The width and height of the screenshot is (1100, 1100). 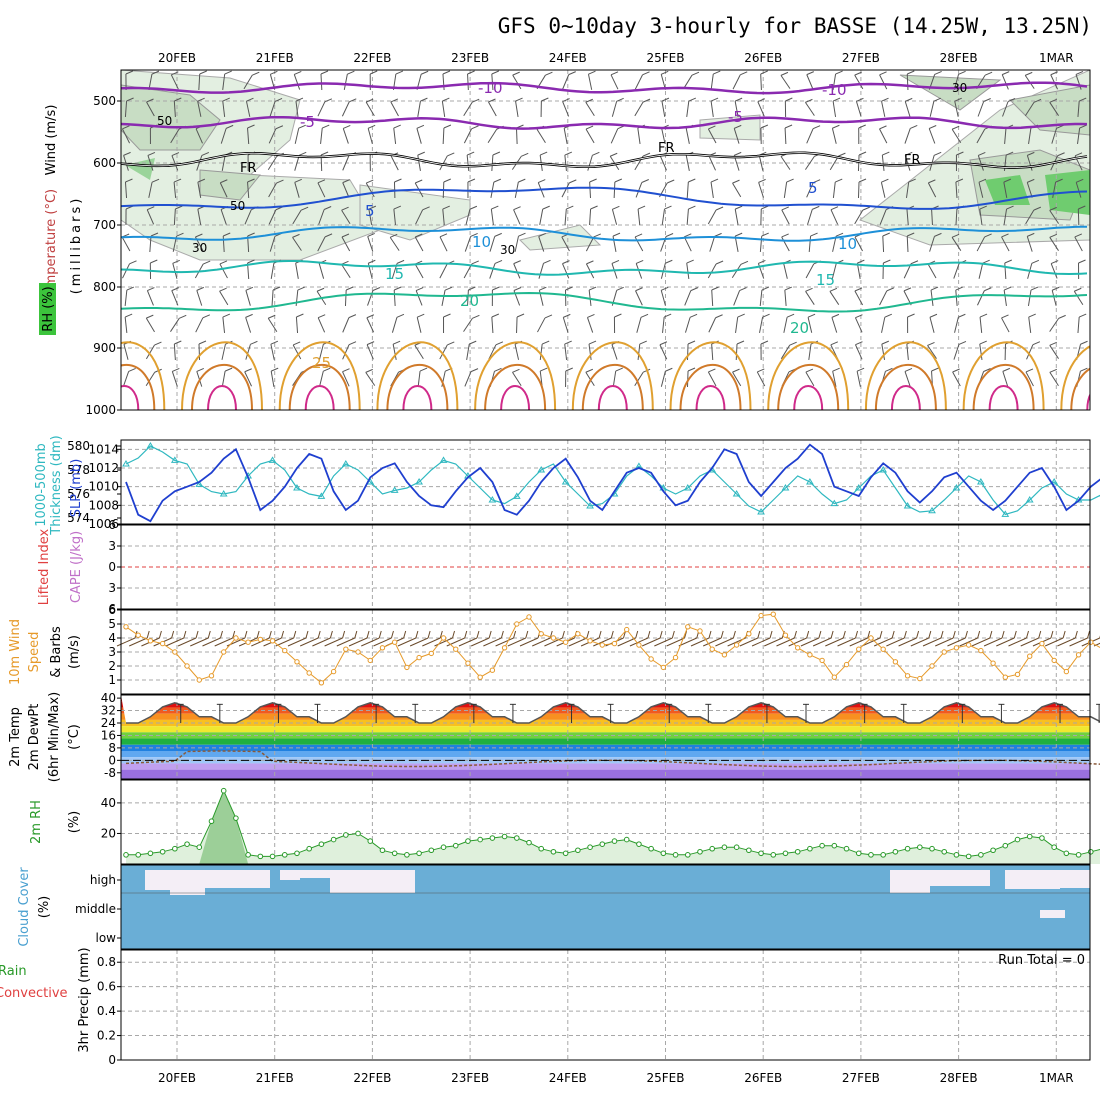 What do you see at coordinates (912, 160) in the screenshot?
I see `isotherm-label-fr3: FR` at bounding box center [912, 160].